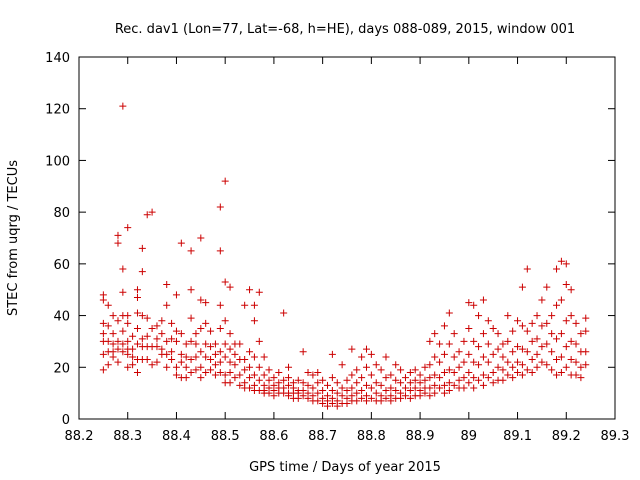 This screenshot has height=480, width=640. I want to click on x-tick-label: 88.9, so click(420, 436).